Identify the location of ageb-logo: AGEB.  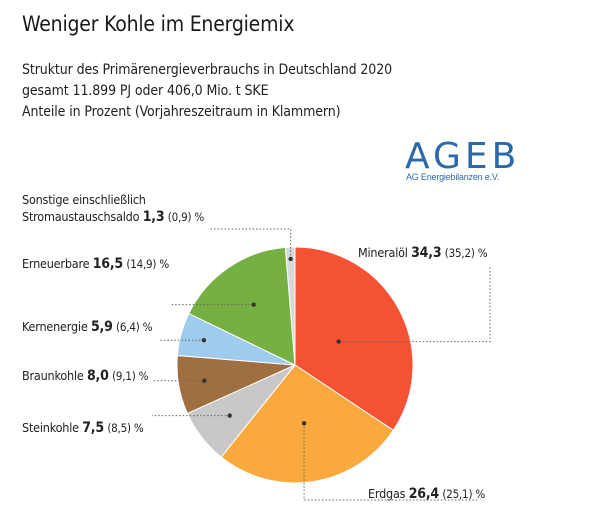
(463, 156).